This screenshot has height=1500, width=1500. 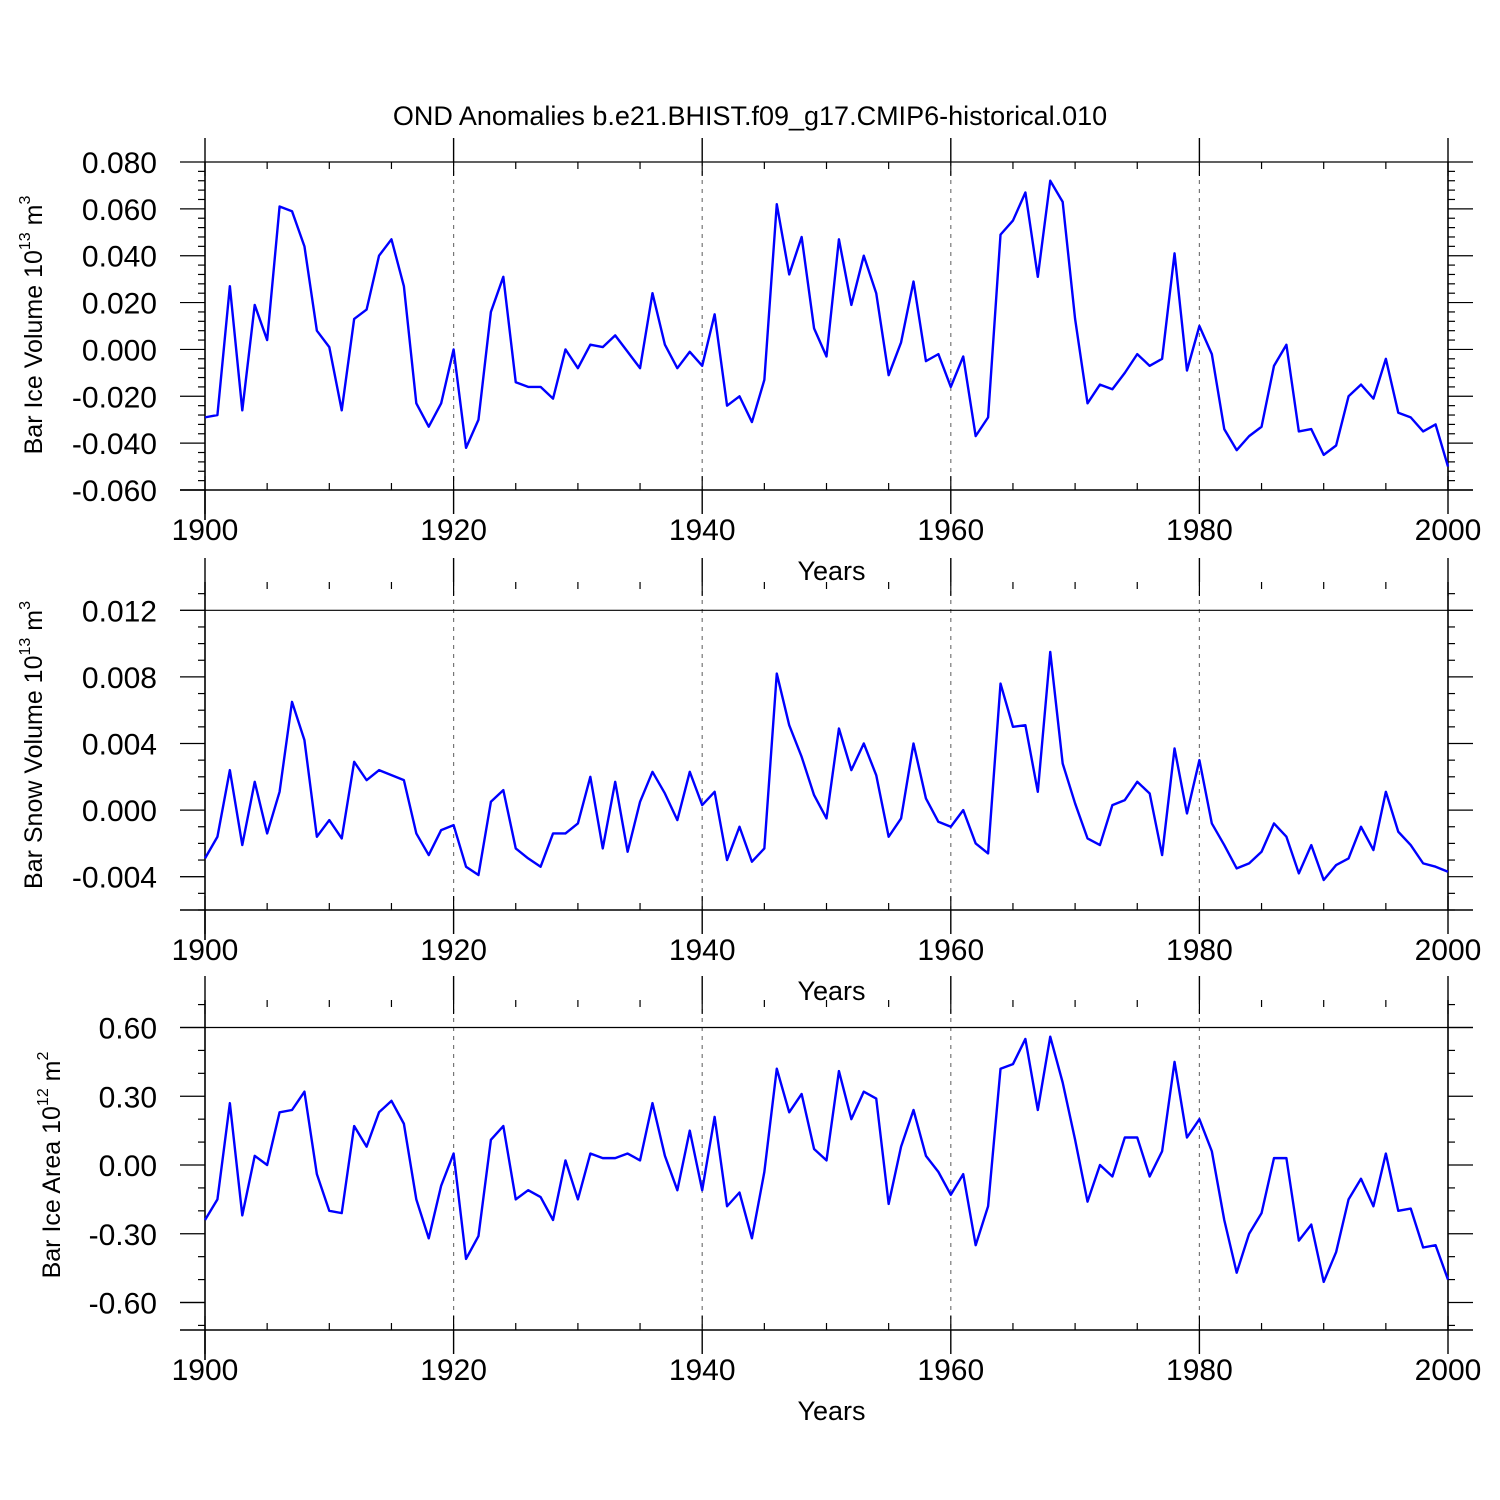 I want to click on y-axis-title: Bar Ice Volume 1013 m3, so click(x=32, y=325).